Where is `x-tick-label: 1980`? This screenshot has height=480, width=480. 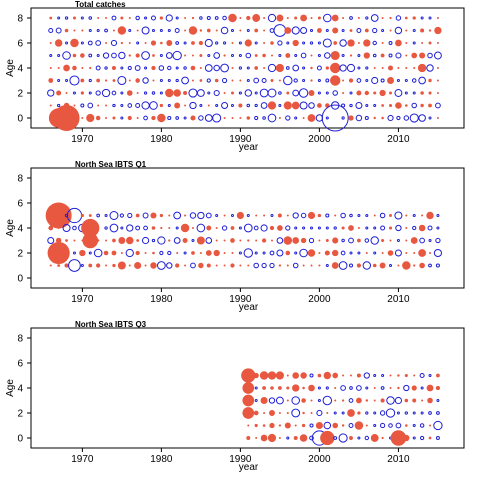 x-tick-label: 1980 is located at coordinates (161, 299).